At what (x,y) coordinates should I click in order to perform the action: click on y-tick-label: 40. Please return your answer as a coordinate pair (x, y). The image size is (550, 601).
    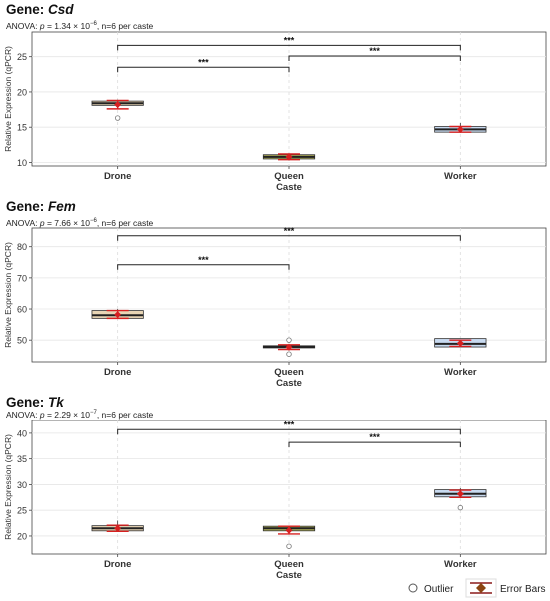
    Looking at the image, I should click on (22, 433).